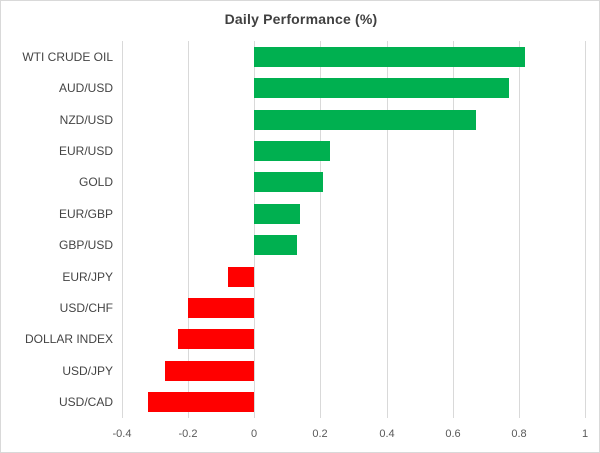 The height and width of the screenshot is (453, 600). What do you see at coordinates (365, 120) in the screenshot?
I see `bar-nzd-usd` at bounding box center [365, 120].